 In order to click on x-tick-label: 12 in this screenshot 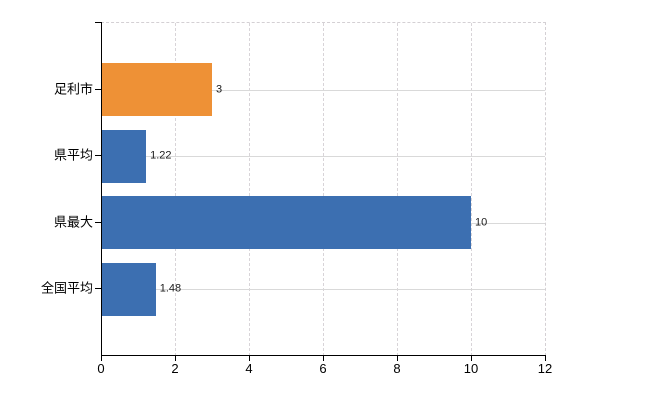, I will do `click(545, 368)`.